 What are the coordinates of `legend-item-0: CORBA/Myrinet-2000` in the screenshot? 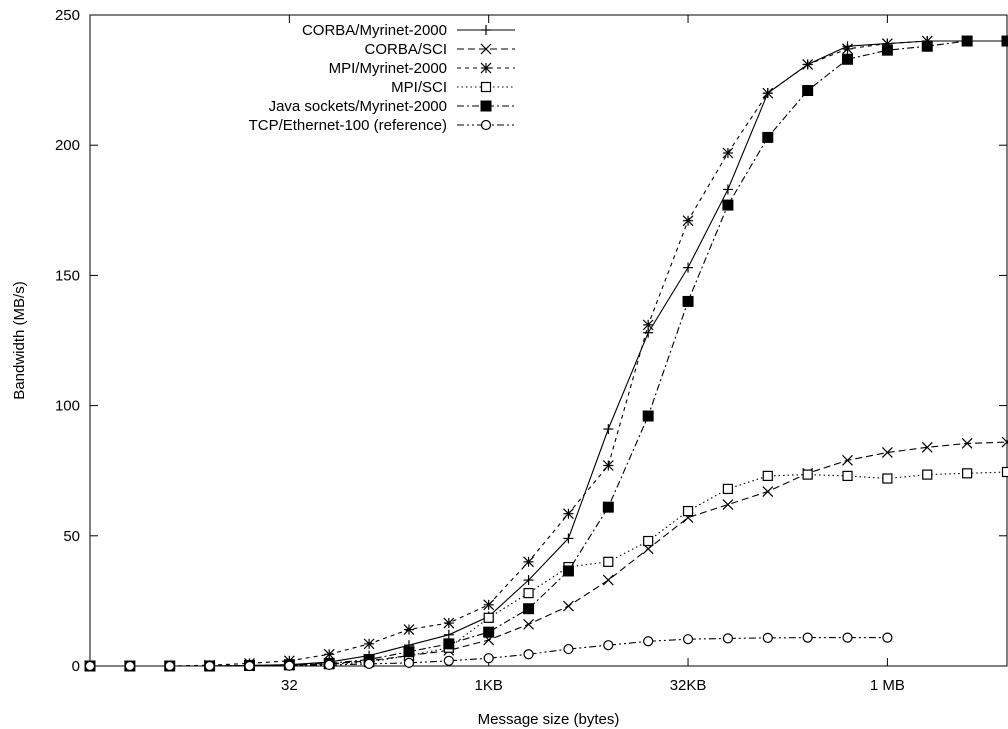 It's located at (408, 30).